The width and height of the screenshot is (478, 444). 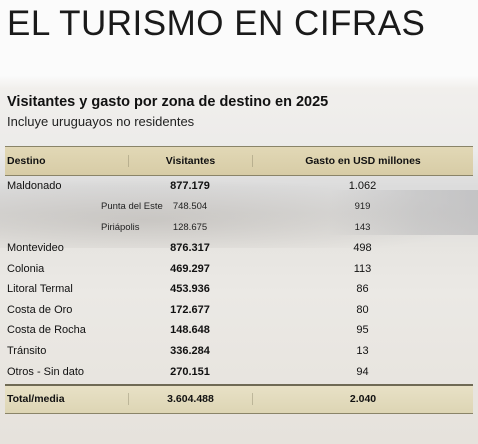 I want to click on table-row: Maldonado 877.179 1.062, so click(x=239, y=186).